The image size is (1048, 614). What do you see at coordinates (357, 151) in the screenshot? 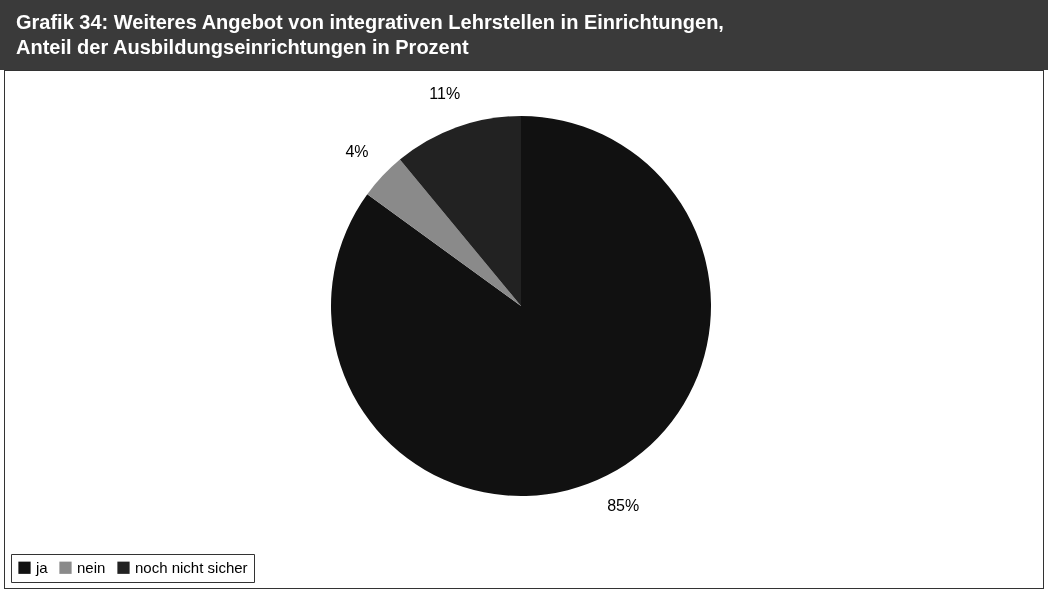
I see `data-label: 4%` at bounding box center [357, 151].